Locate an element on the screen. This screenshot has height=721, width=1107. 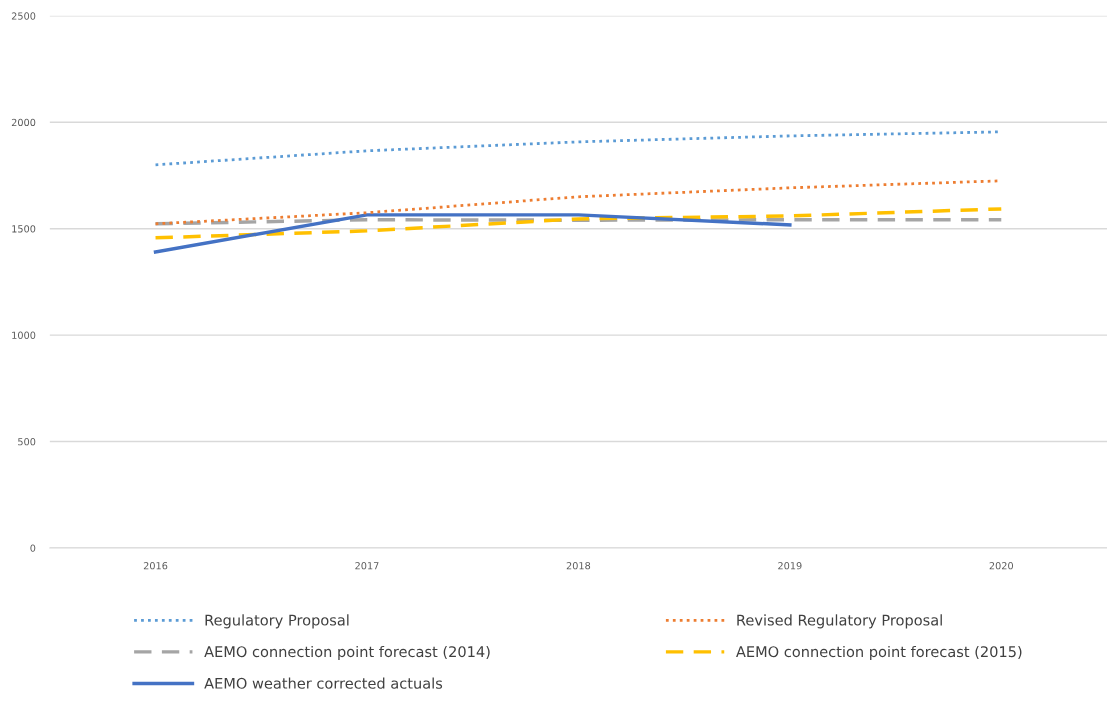
y-tick-label: 1000 is located at coordinates (24, 335).